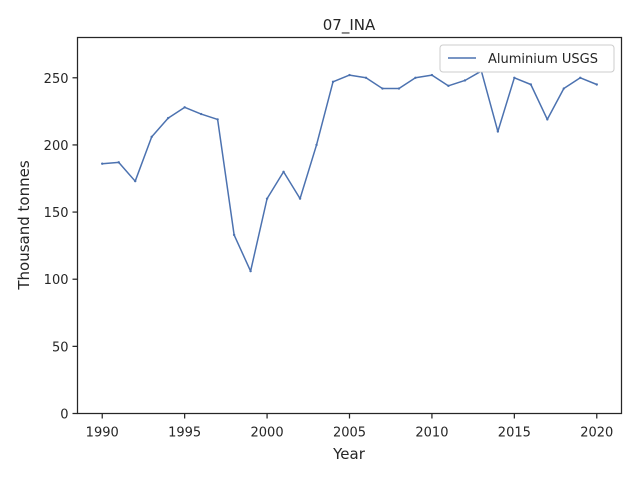 The width and height of the screenshot is (640, 480). What do you see at coordinates (349, 25) in the screenshot?
I see `chart-title: 07_INA` at bounding box center [349, 25].